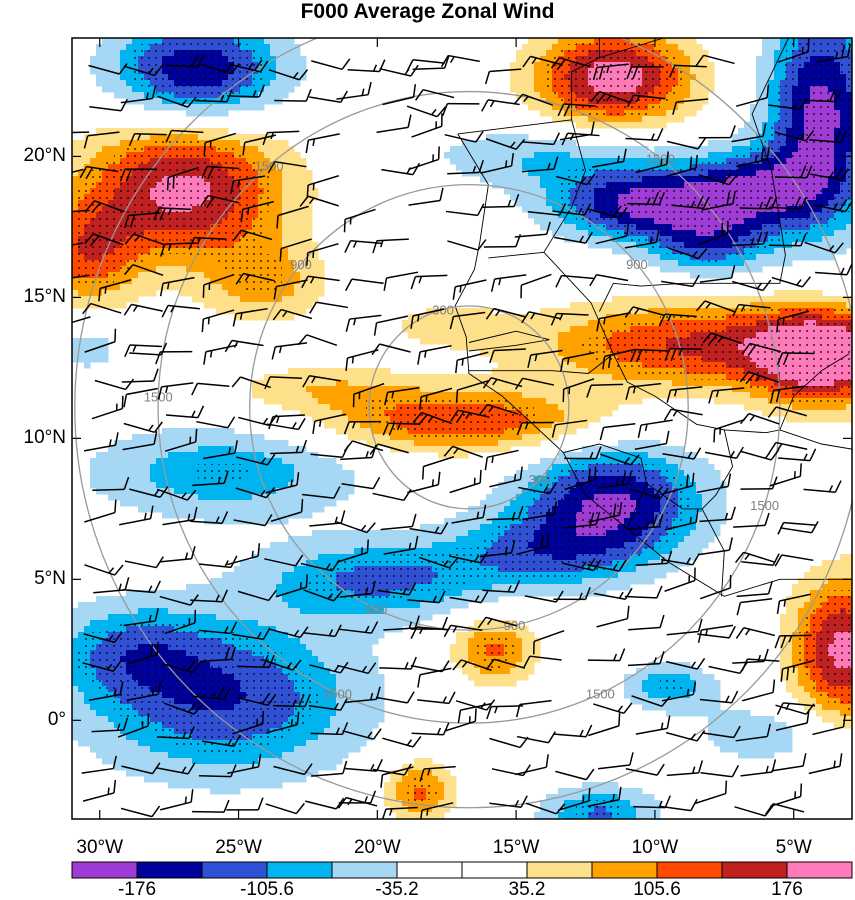 This screenshot has height=900, width=855. I want to click on lon-label: 25°W, so click(238, 847).